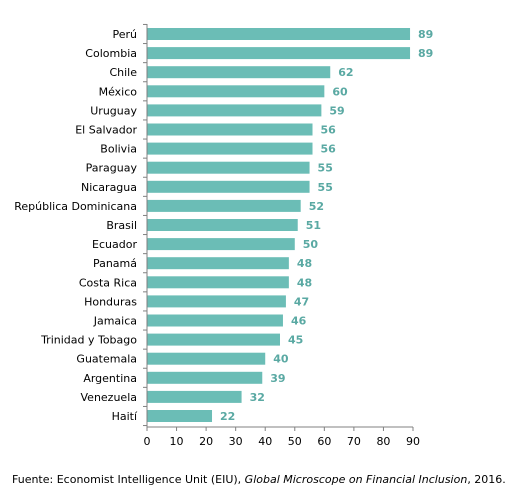 This screenshot has height=500, width=518. I want to click on value-label-el-salvador: 56, so click(329, 130).